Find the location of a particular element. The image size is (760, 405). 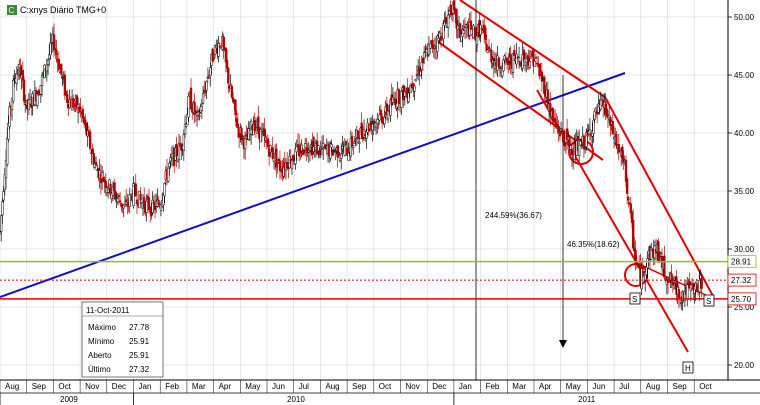

chart-title: C:xnys Diário TMG+0 is located at coordinates (63, 10).